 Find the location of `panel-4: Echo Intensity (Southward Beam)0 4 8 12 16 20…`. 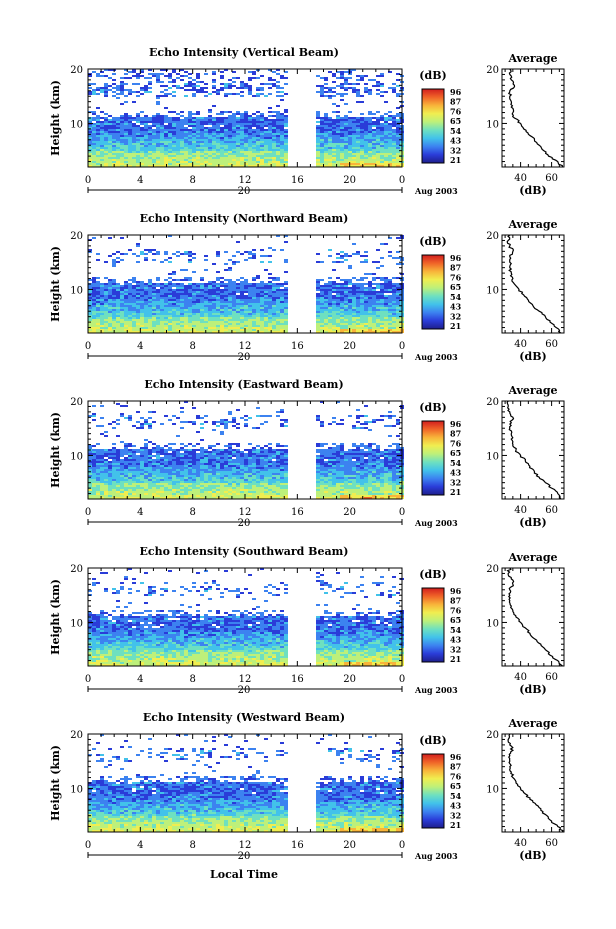

panel-4: Echo Intensity (Southward Beam)0 4 8 12 16 20… is located at coordinates (306, 620).